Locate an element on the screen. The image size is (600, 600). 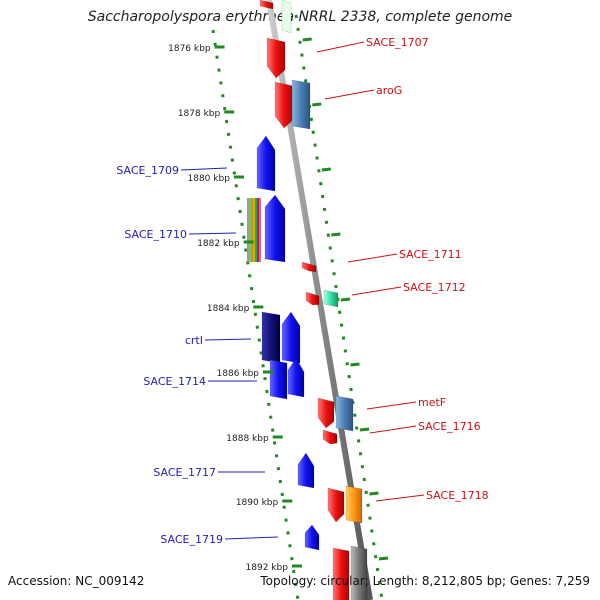
gene-label: SACE_1716 is located at coordinates (449, 426).